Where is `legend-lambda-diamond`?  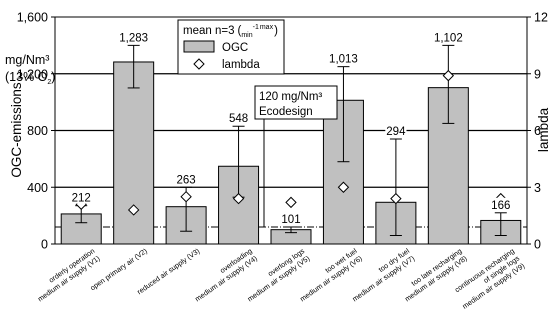 legend-lambda-diamond is located at coordinates (199, 64).